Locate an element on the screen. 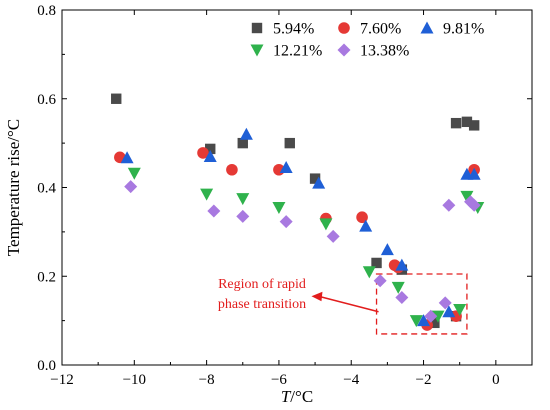 The width and height of the screenshot is (550, 410). x-tick-label: −6 is located at coordinates (279, 380).